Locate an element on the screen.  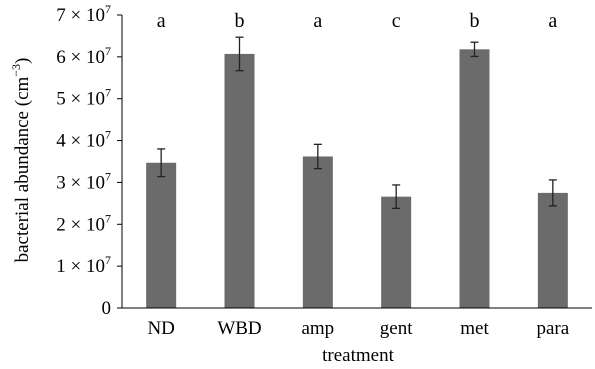
y-tick-label: 3 × 10⁷ is located at coordinates (83, 181).